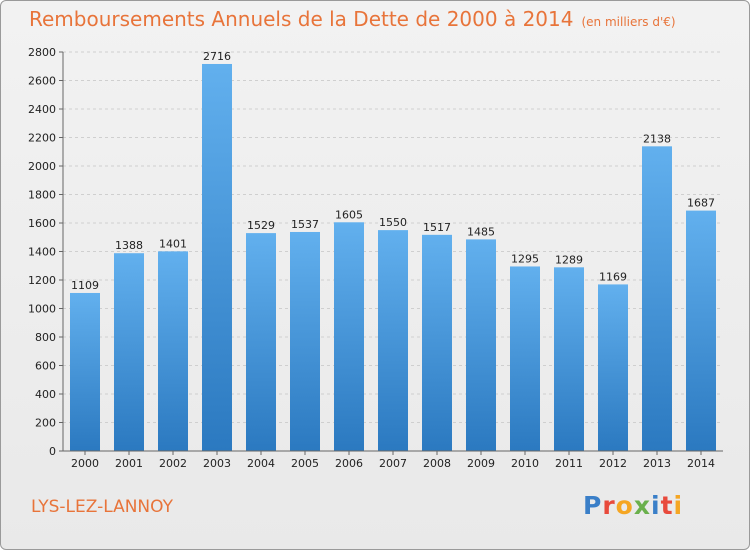  What do you see at coordinates (437, 227) in the screenshot?
I see `value-label-2008: 1517` at bounding box center [437, 227].